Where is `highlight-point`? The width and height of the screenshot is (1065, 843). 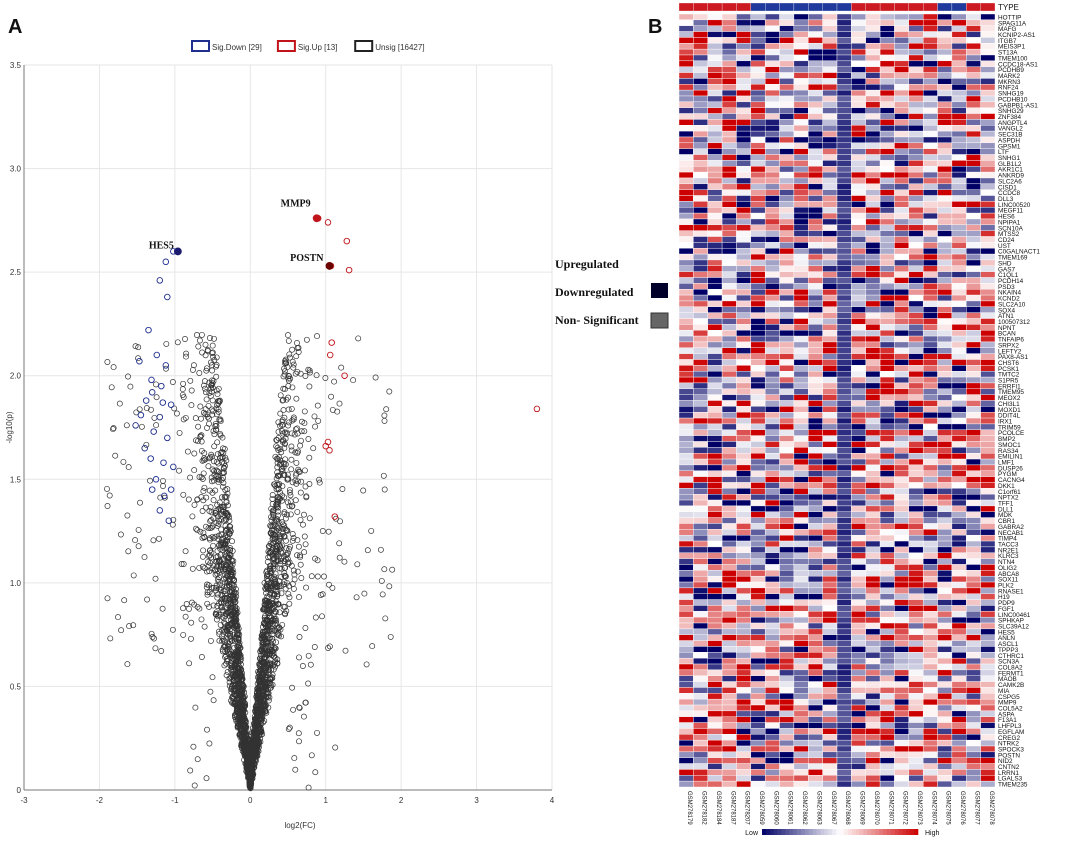 highlight-point is located at coordinates (316, 218).